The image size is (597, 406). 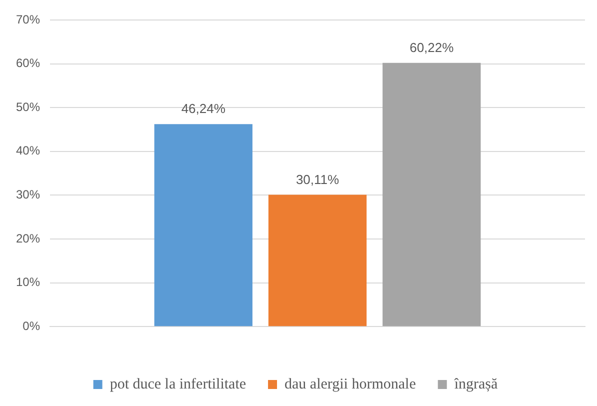 What do you see at coordinates (28, 19) in the screenshot?
I see `y-tick-label: 70%` at bounding box center [28, 19].